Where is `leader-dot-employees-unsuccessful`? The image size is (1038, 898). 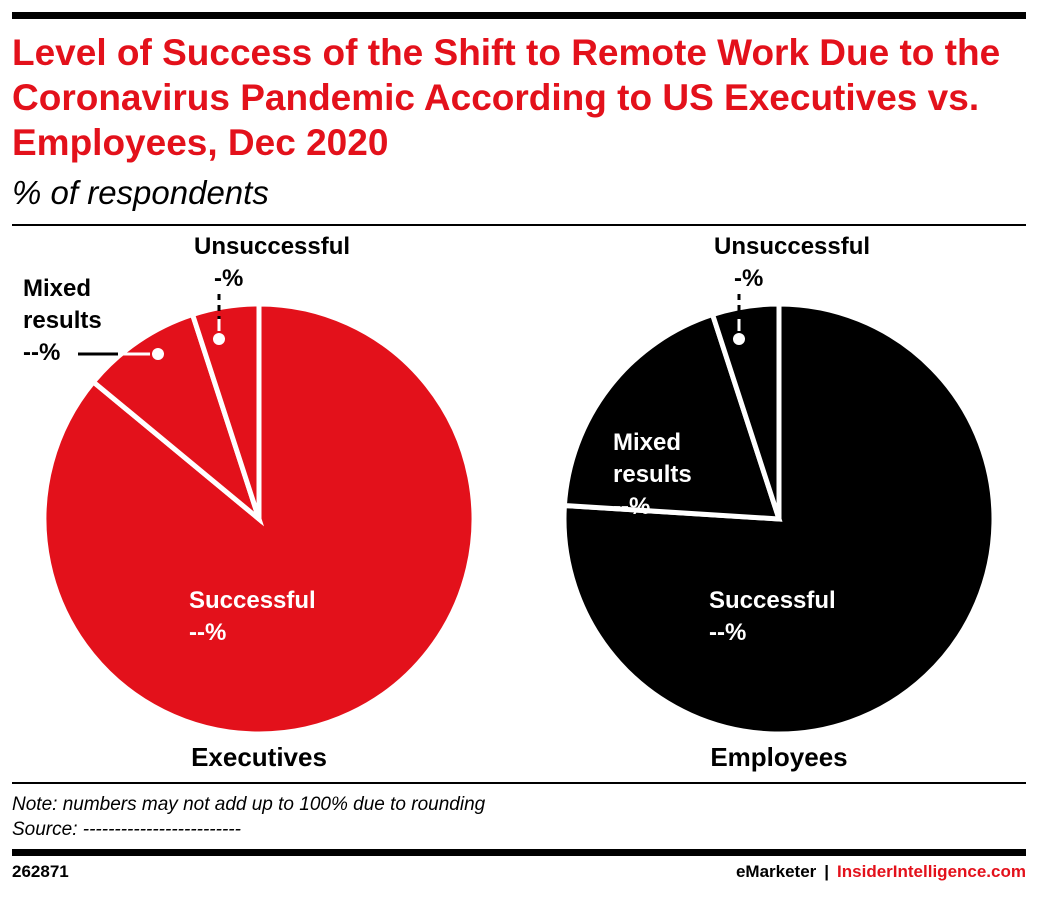 leader-dot-employees-unsuccessful is located at coordinates (739, 339).